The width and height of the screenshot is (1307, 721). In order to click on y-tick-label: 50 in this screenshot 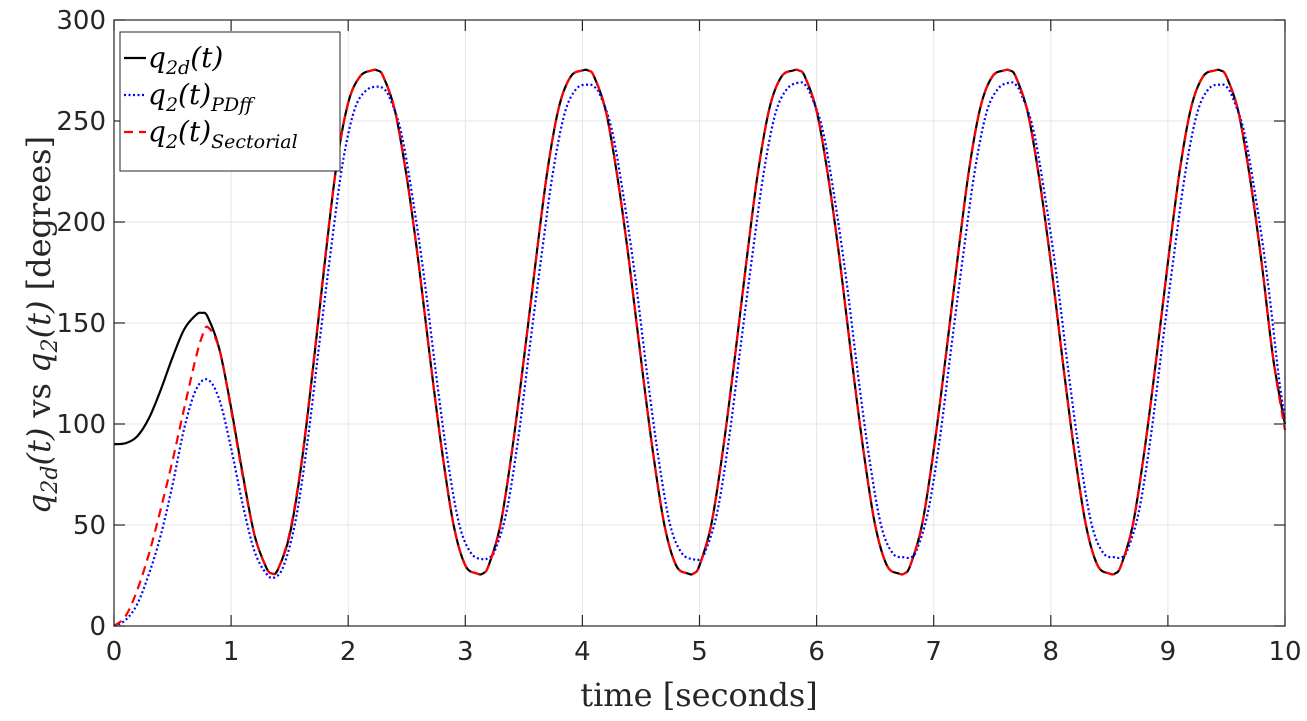, I will do `click(89, 526)`.